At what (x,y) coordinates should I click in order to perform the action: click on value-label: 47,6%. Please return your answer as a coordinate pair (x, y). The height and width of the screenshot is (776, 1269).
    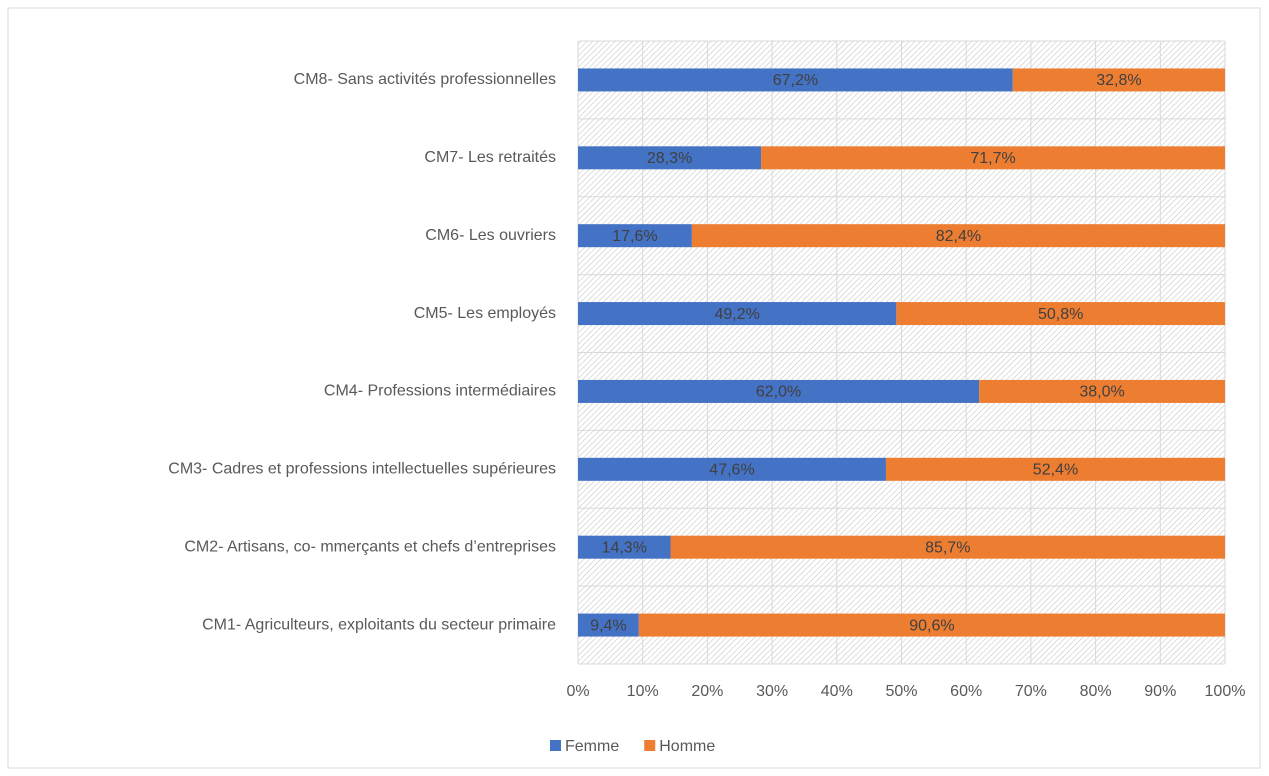
    Looking at the image, I should click on (731, 470).